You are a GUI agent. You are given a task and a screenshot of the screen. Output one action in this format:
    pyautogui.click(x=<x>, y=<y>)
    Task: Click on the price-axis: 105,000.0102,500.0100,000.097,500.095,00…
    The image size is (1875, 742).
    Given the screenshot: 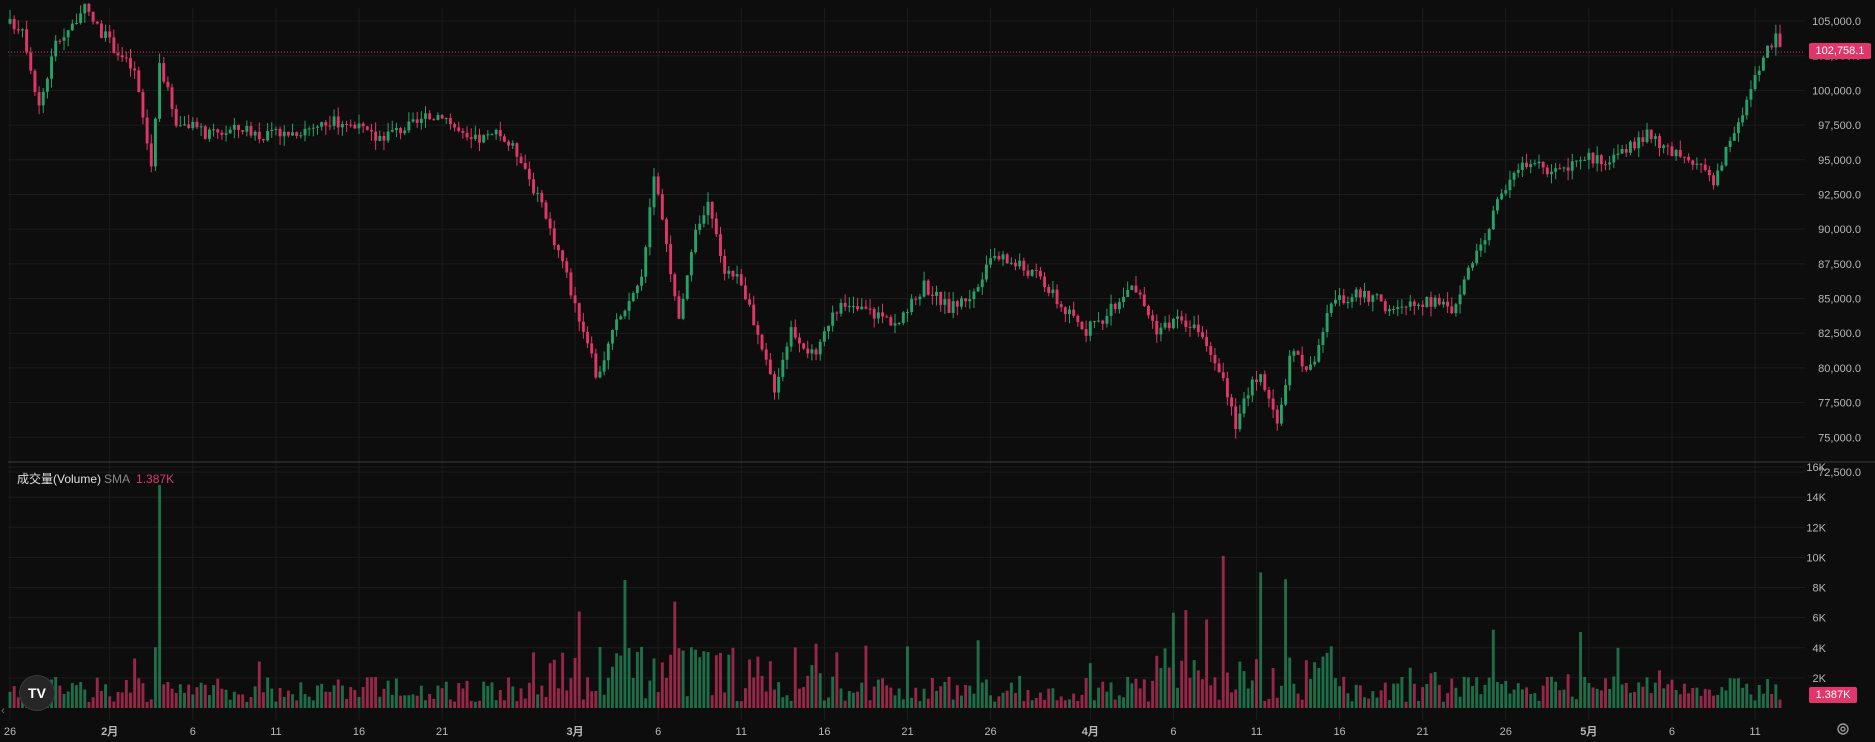 What is the action you would take?
    pyautogui.click(x=1836, y=247)
    